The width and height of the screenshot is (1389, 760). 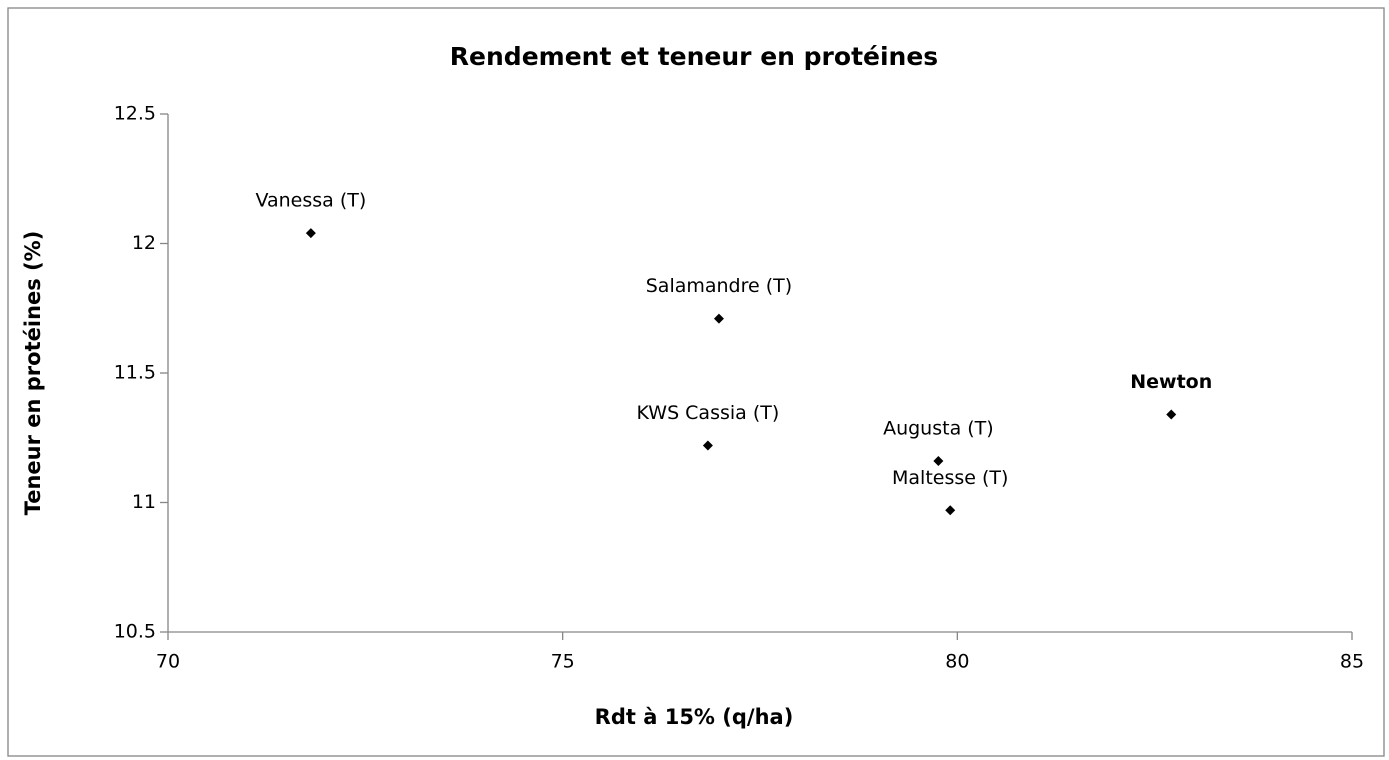 I want to click on y-tick-label: 11, so click(x=144, y=502).